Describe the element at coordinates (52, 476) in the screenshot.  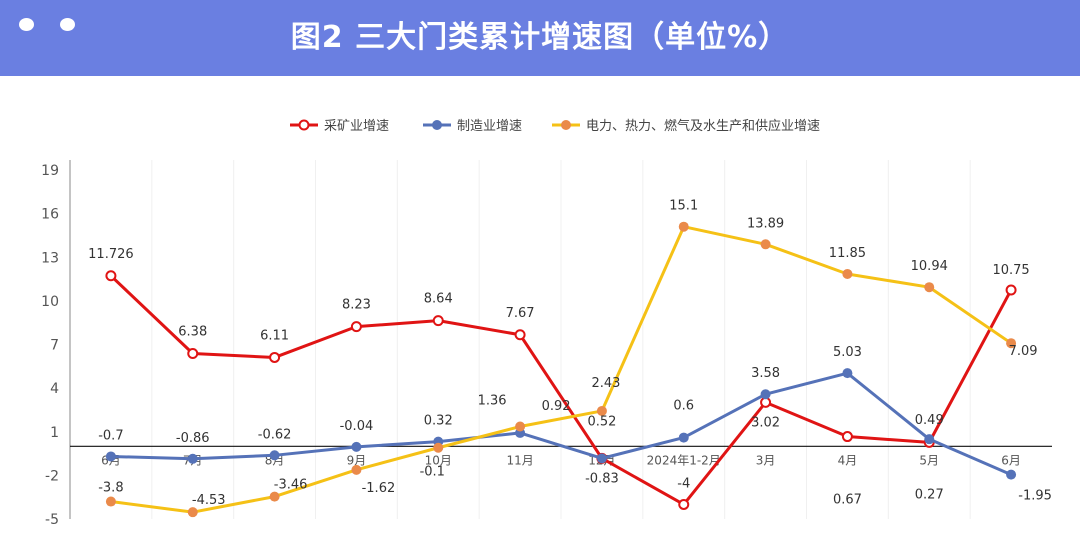
I see `y-tick-label: -2` at that location.